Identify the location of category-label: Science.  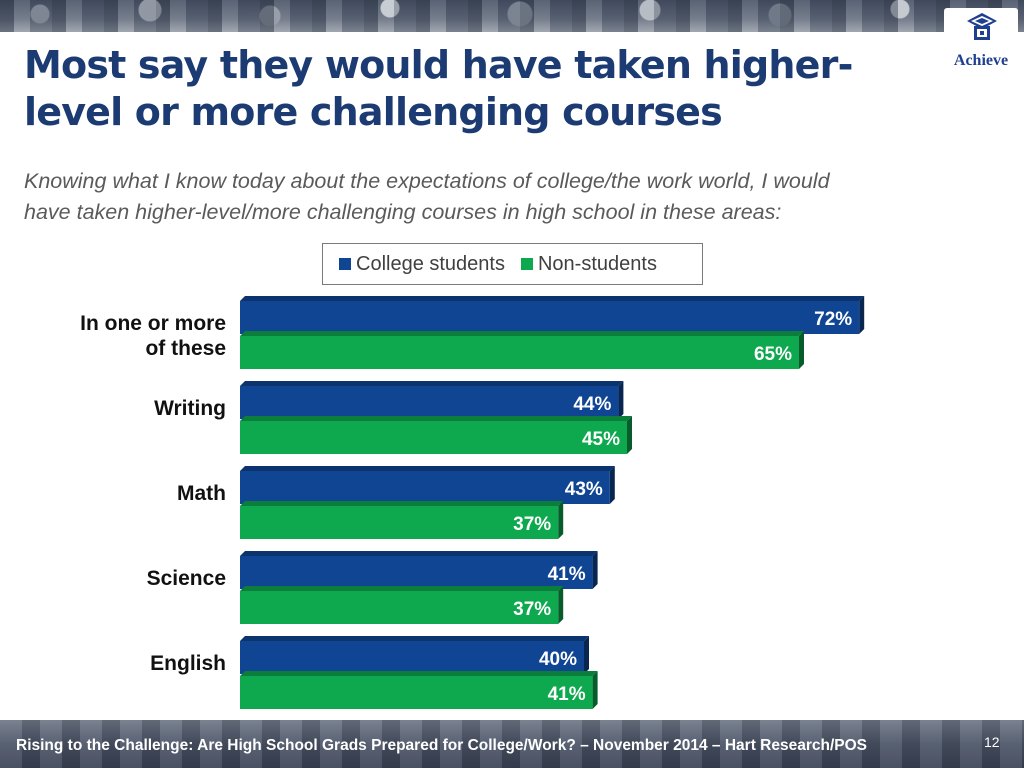
(186, 578).